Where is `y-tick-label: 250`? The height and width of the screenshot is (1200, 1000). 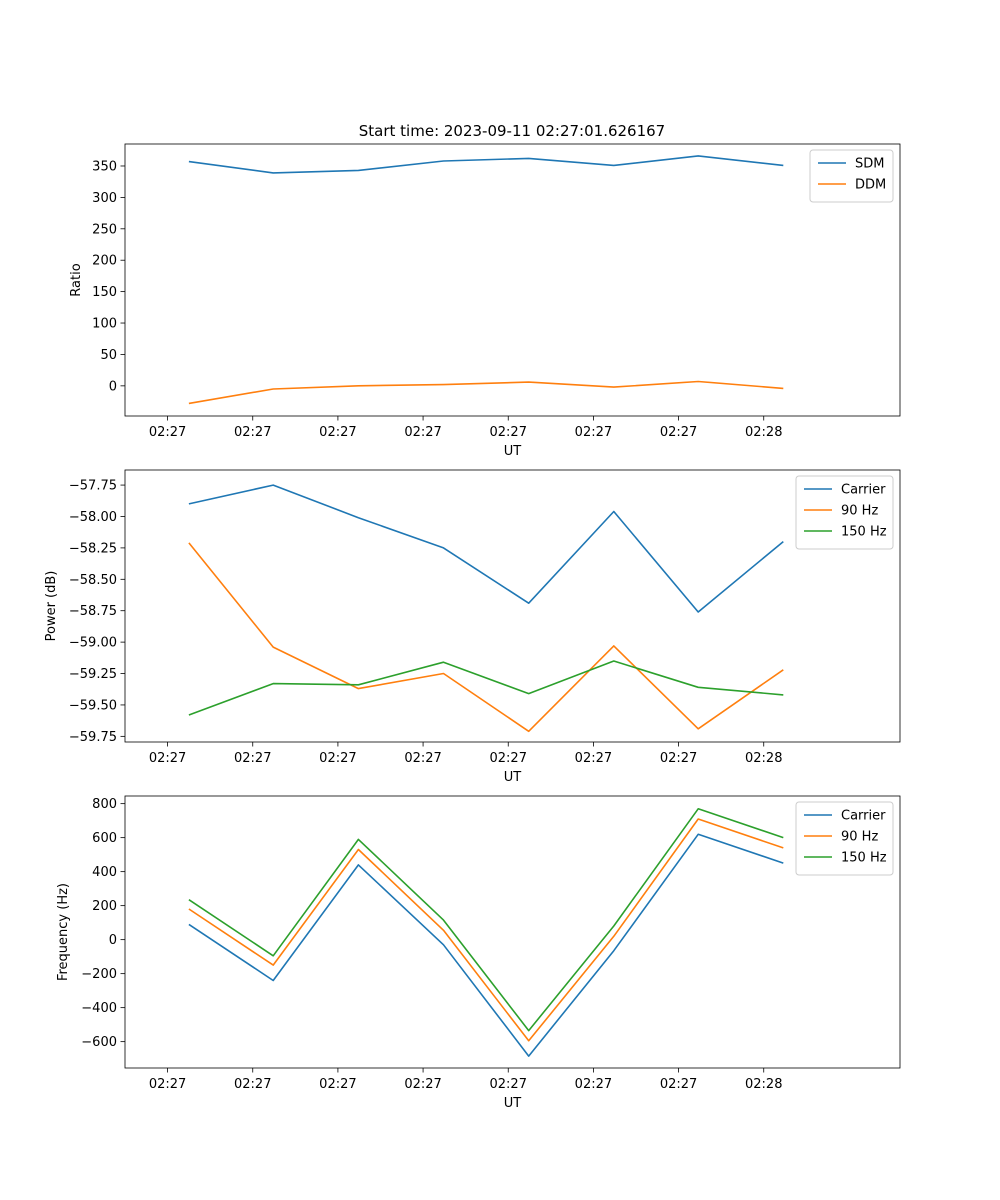 y-tick-label: 250 is located at coordinates (104, 229).